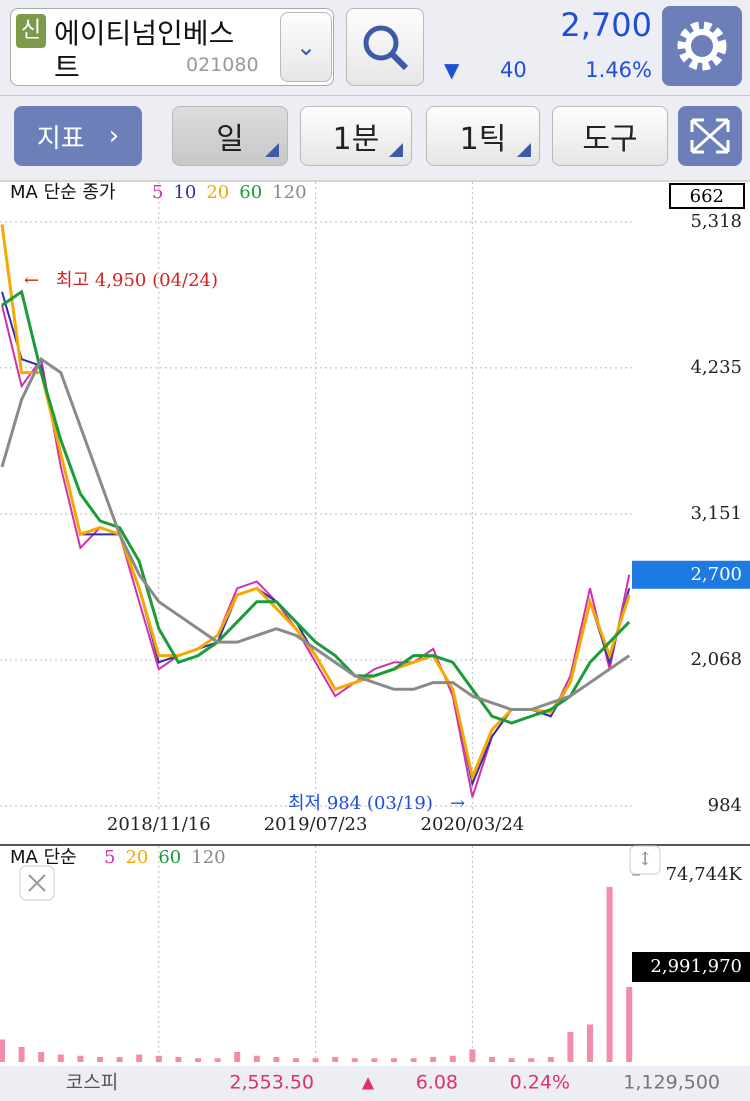 The image size is (750, 1101). I want to click on price-legend-title: MA 단순 종가, so click(63, 192).